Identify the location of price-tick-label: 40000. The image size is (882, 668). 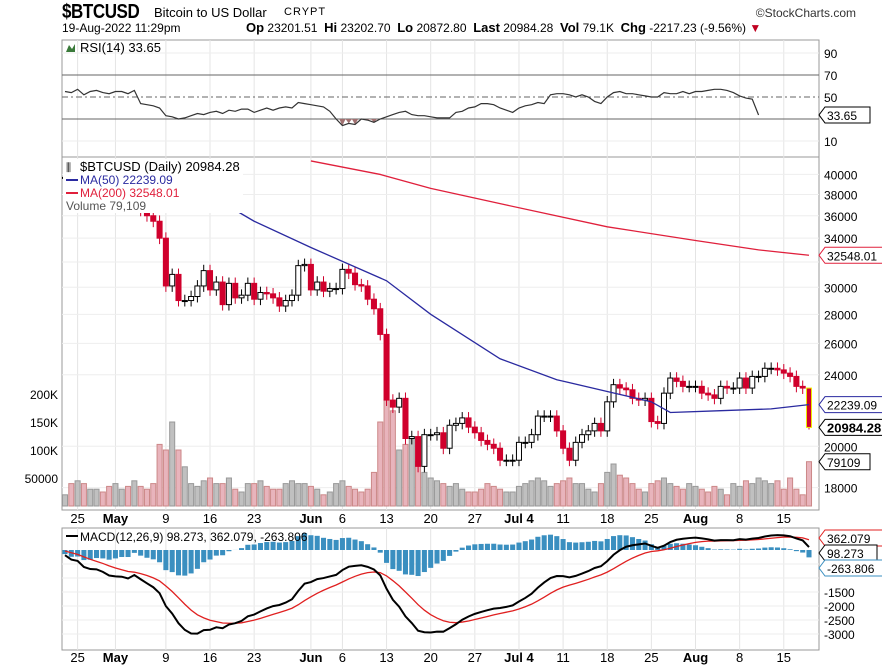
(841, 175).